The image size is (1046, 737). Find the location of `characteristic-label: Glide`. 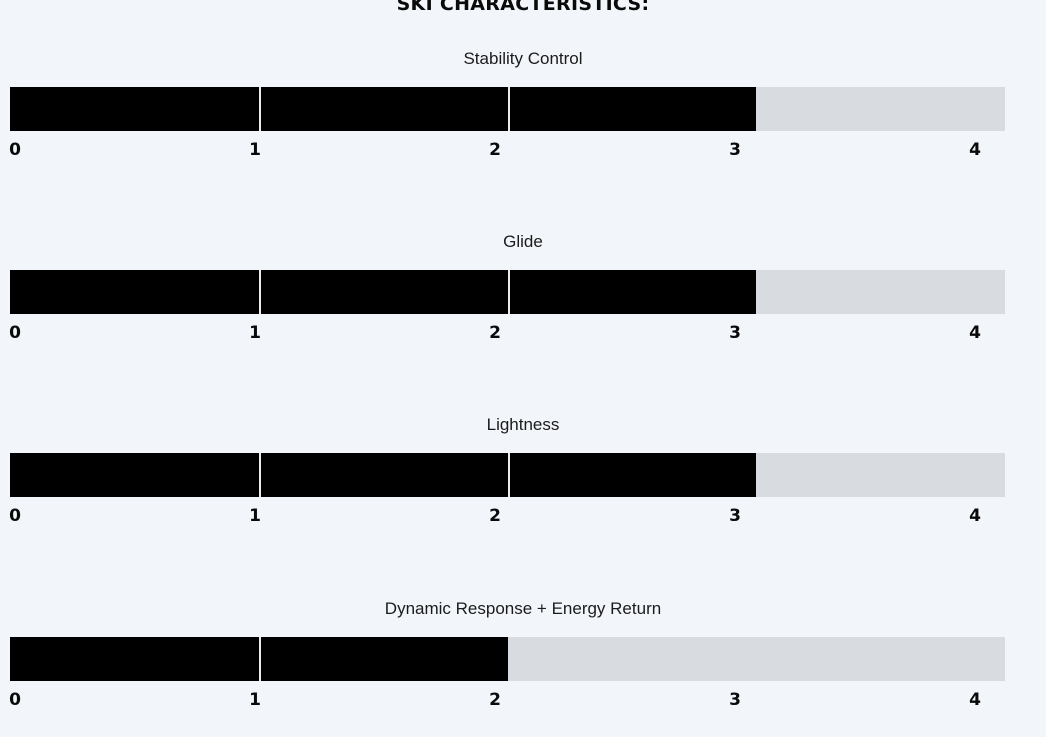

characteristic-label: Glide is located at coordinates (523, 241).